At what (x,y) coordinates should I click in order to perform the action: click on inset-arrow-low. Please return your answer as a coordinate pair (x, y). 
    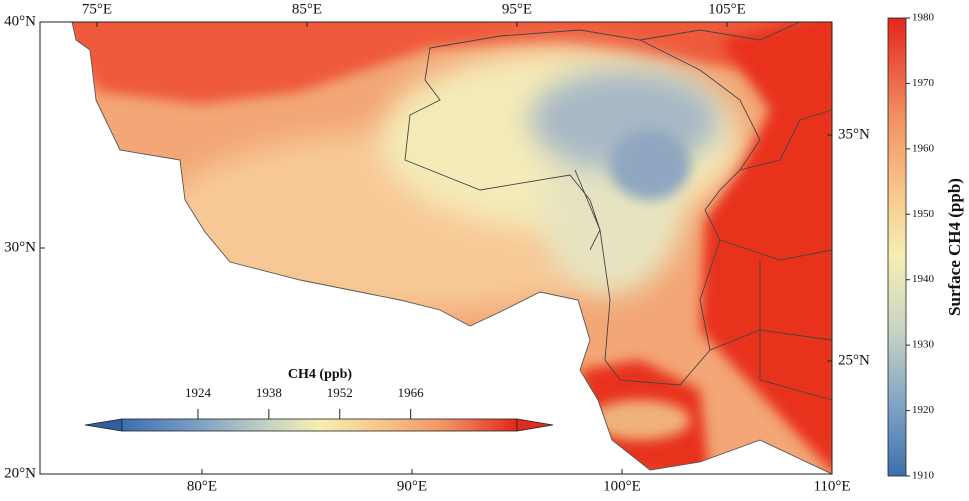
    Looking at the image, I should click on (103, 425).